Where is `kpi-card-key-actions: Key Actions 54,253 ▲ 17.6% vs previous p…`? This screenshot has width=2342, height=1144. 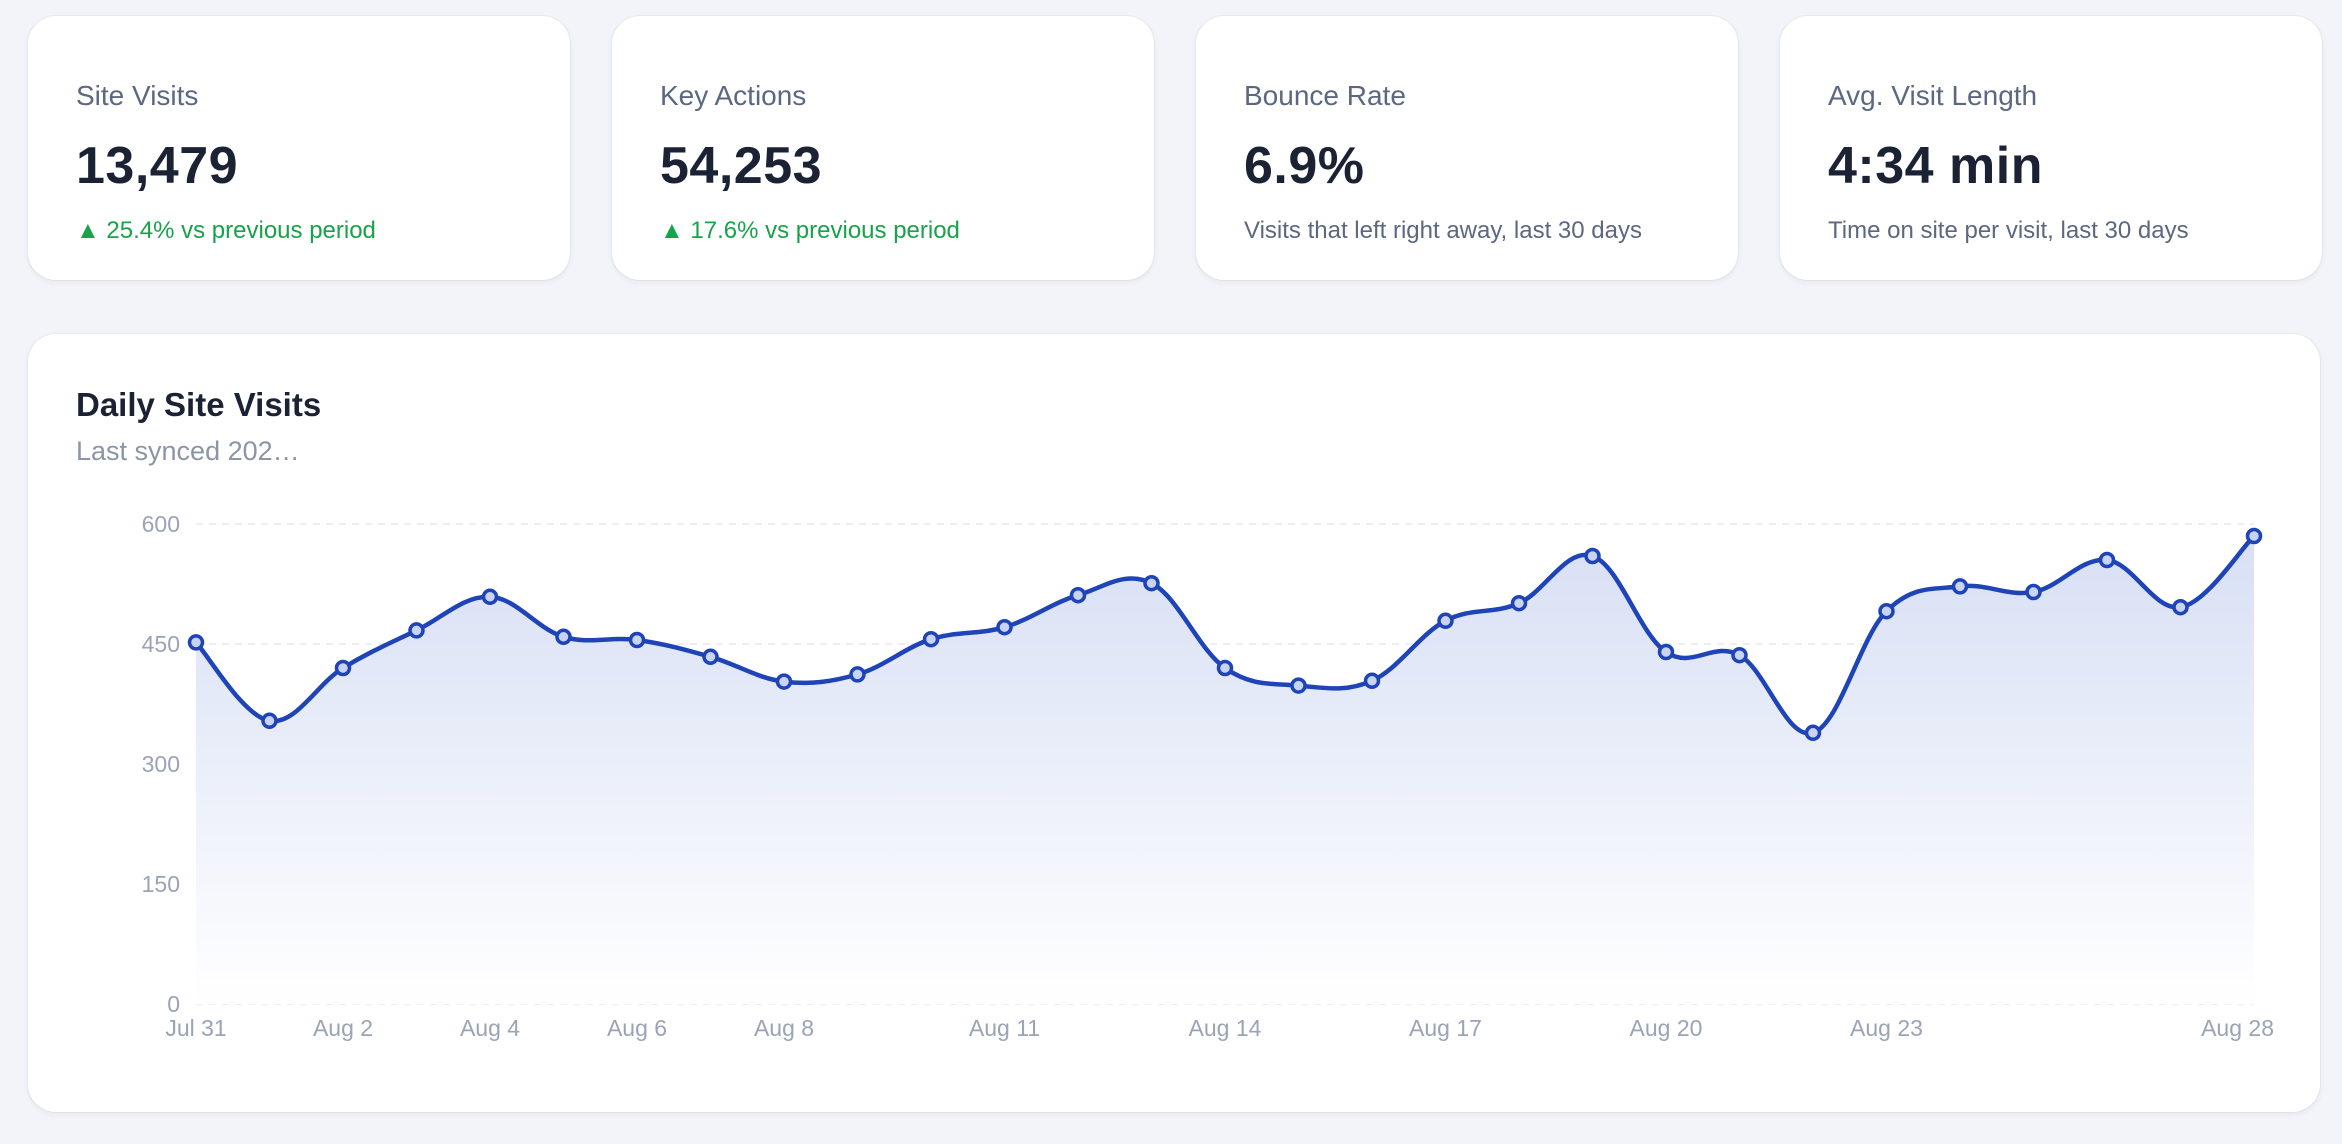 kpi-card-key-actions: Key Actions 54,253 ▲ 17.6% vs previous p… is located at coordinates (883, 148).